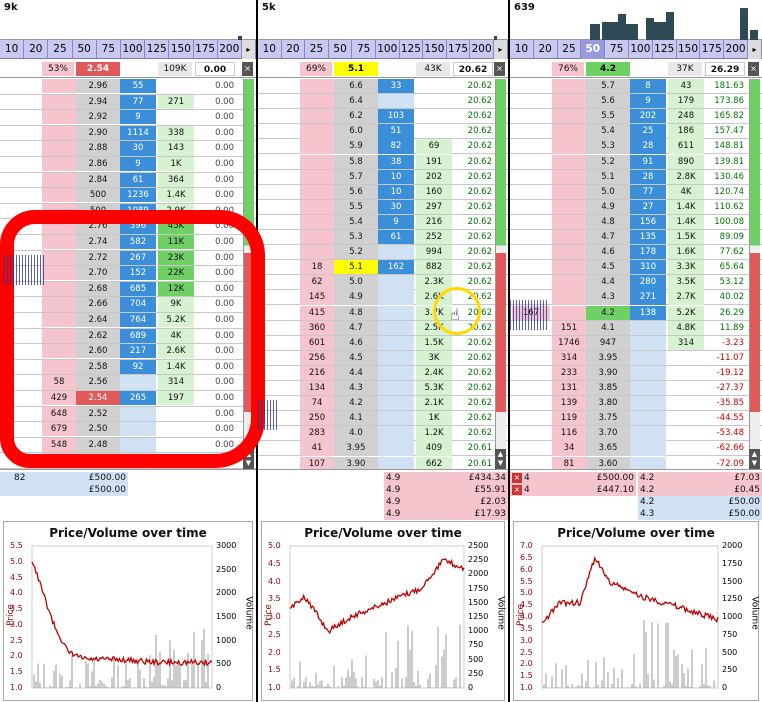  Describe the element at coordinates (317, 448) in the screenshot. I see `back-volume: 41` at that location.